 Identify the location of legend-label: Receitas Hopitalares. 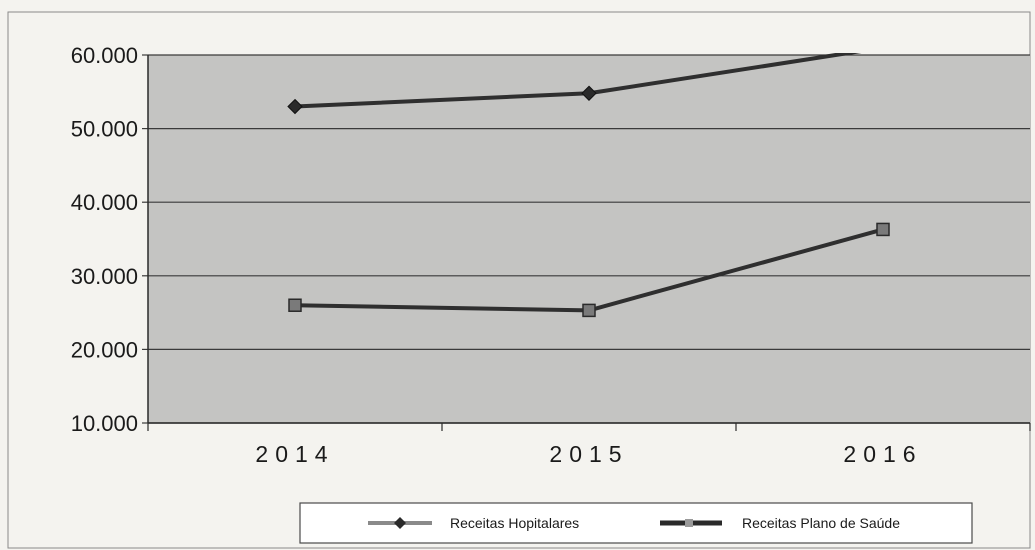
(514, 523).